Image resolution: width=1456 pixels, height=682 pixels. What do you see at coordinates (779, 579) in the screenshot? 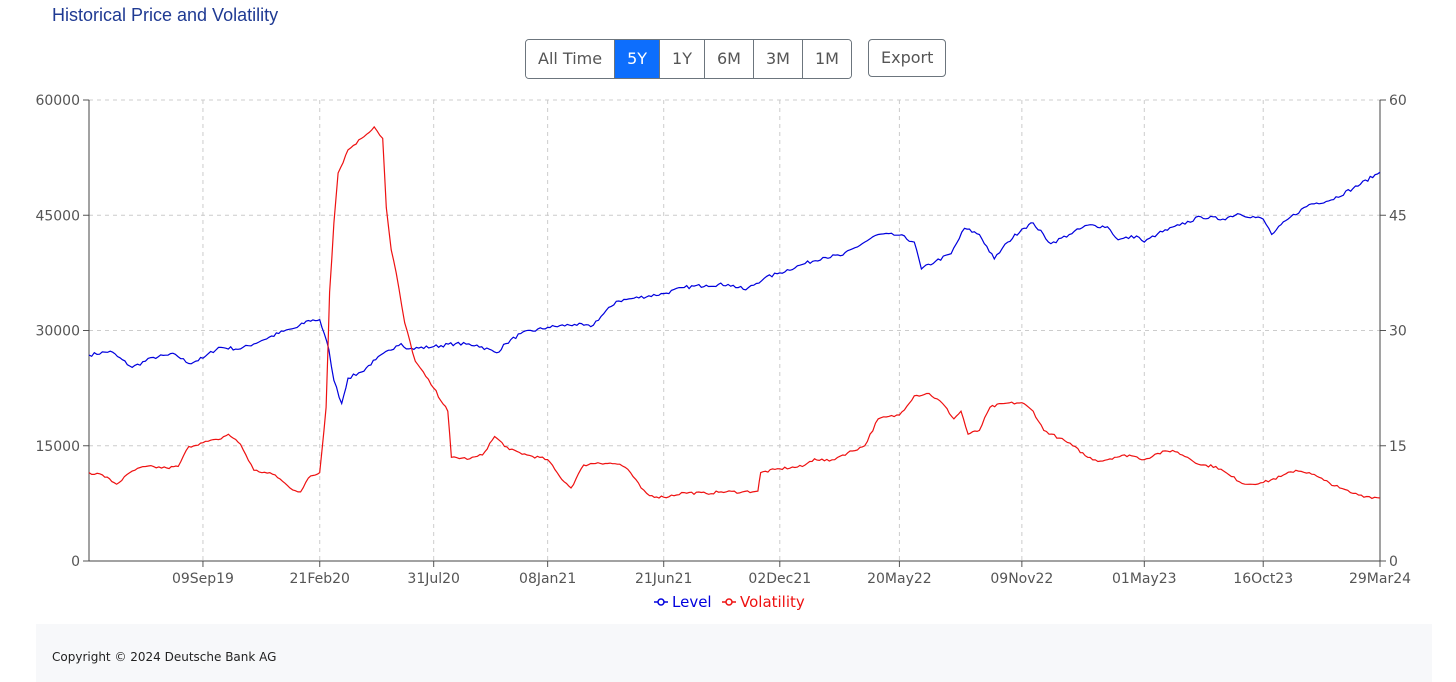
I see `x-tick-label: 02Dec21` at bounding box center [779, 579].